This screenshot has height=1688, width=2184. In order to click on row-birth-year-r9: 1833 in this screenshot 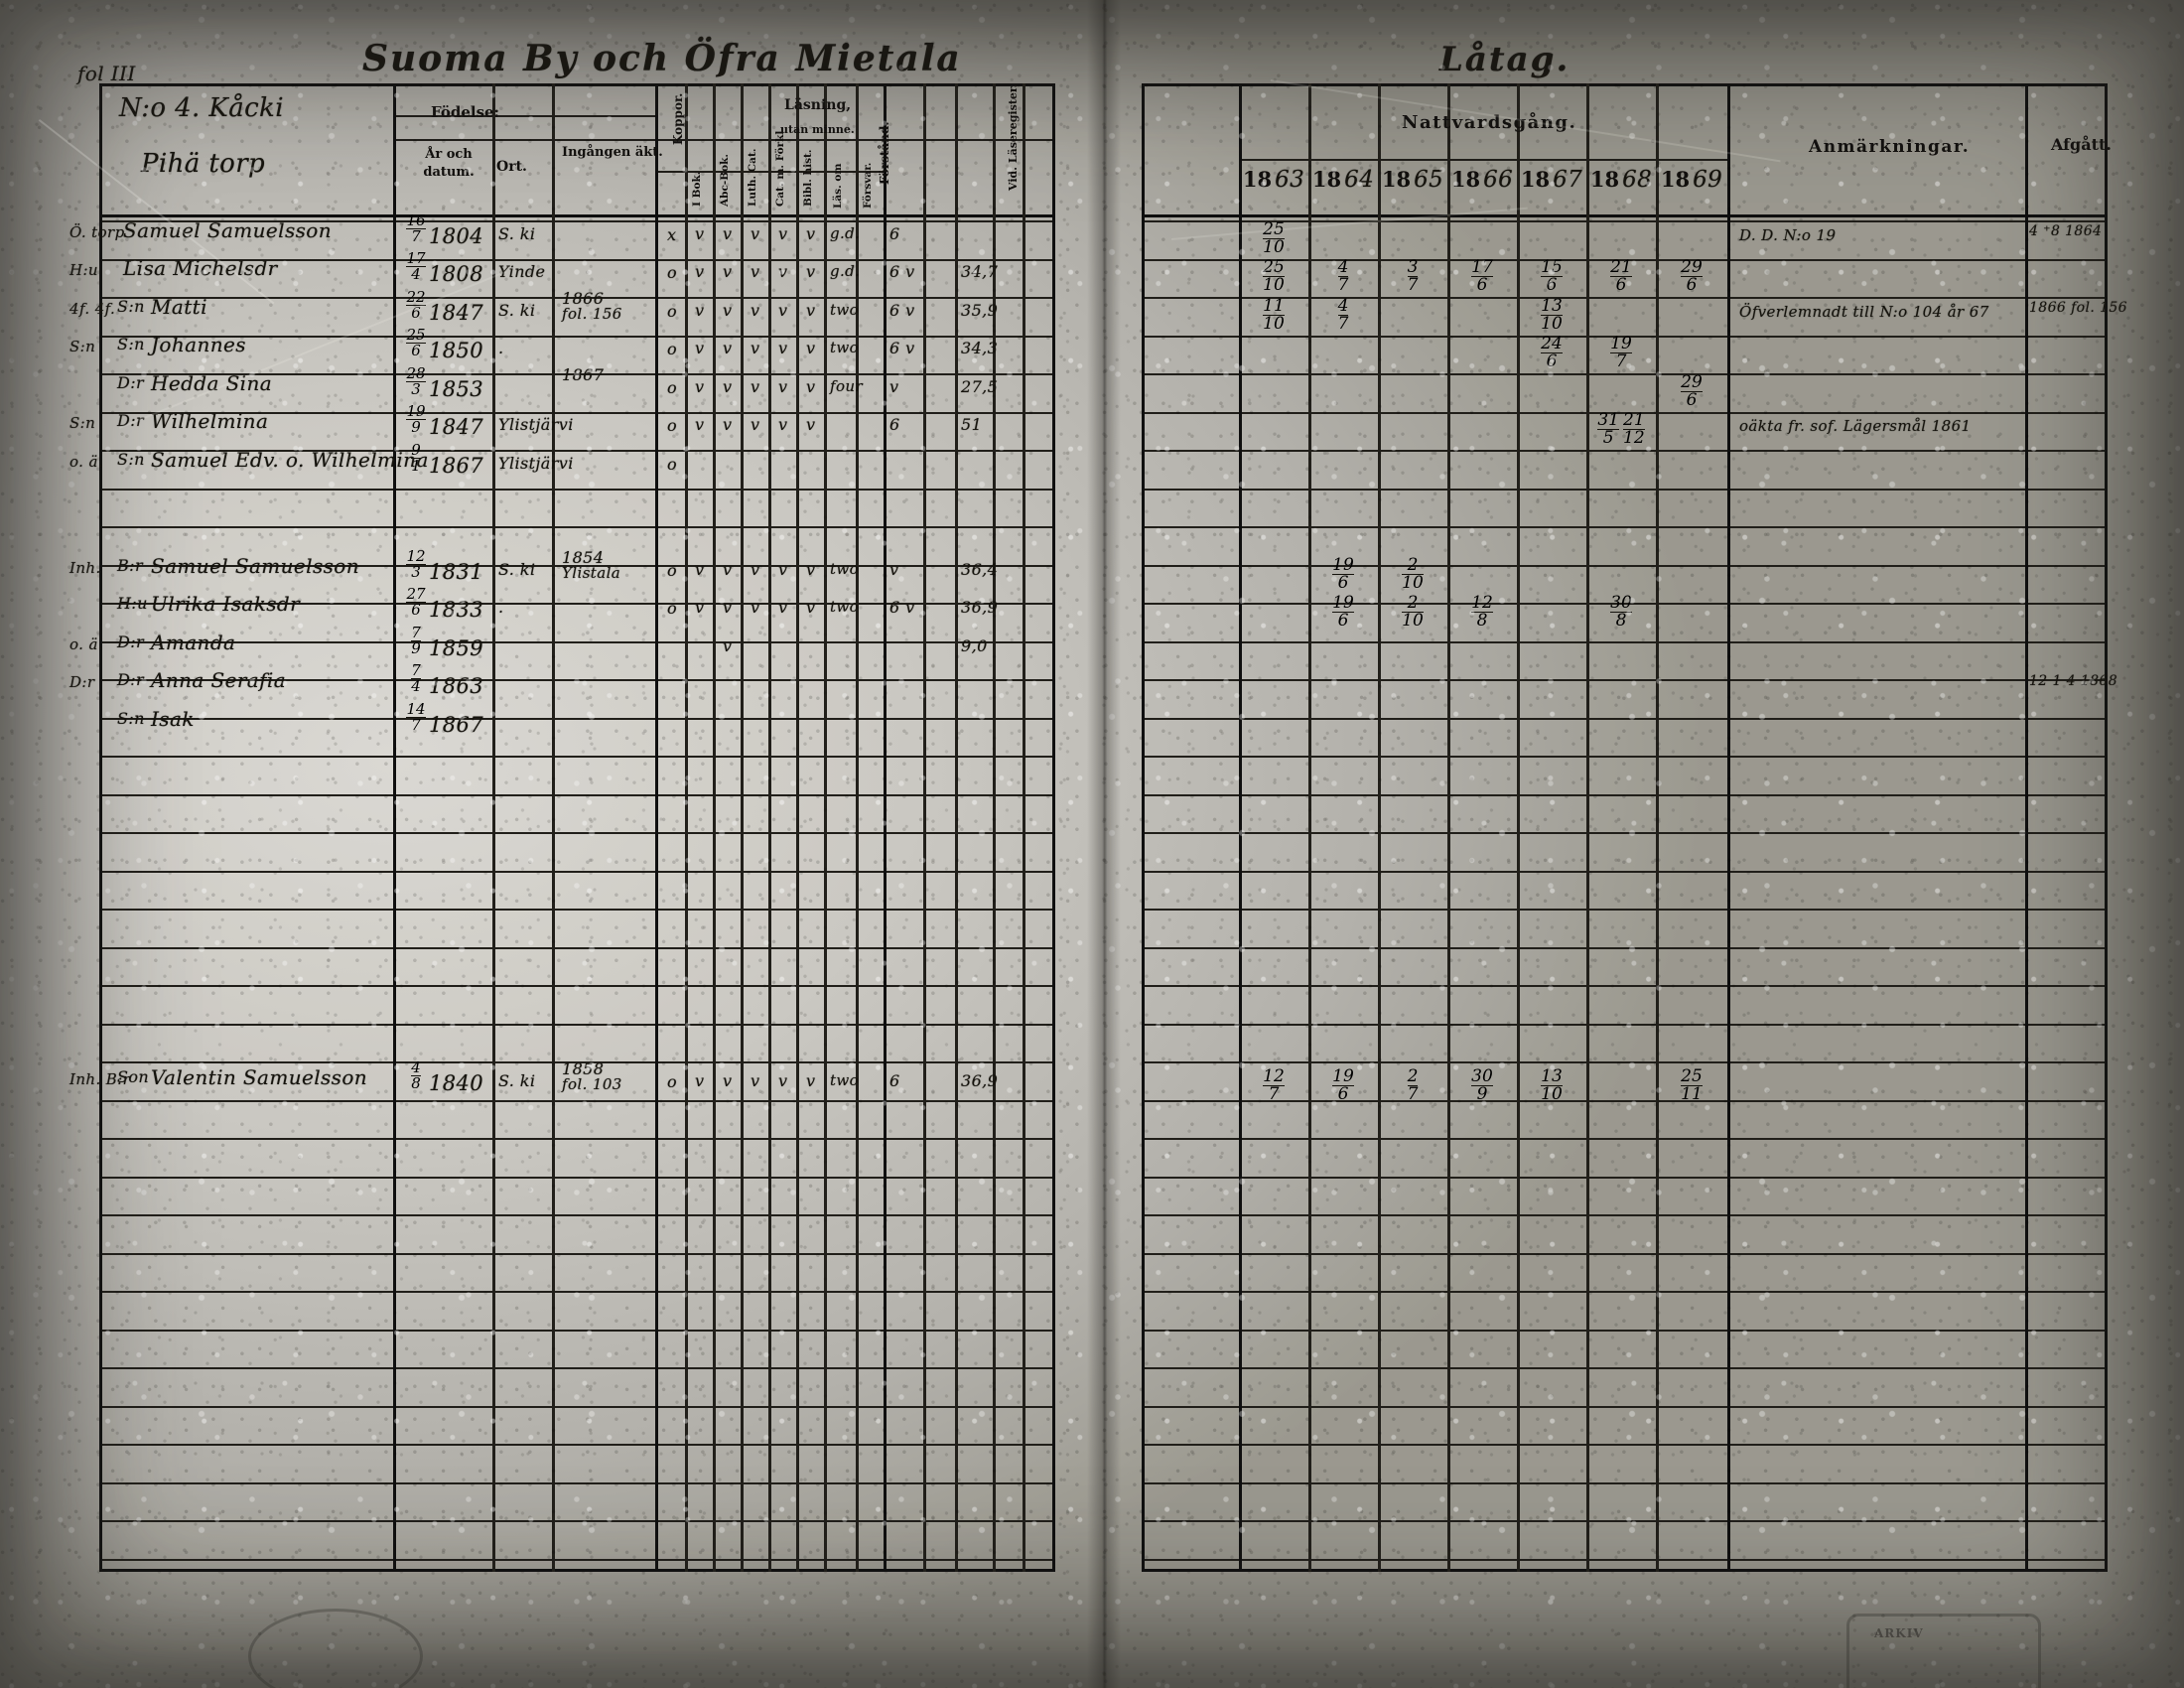, I will do `click(456, 610)`.